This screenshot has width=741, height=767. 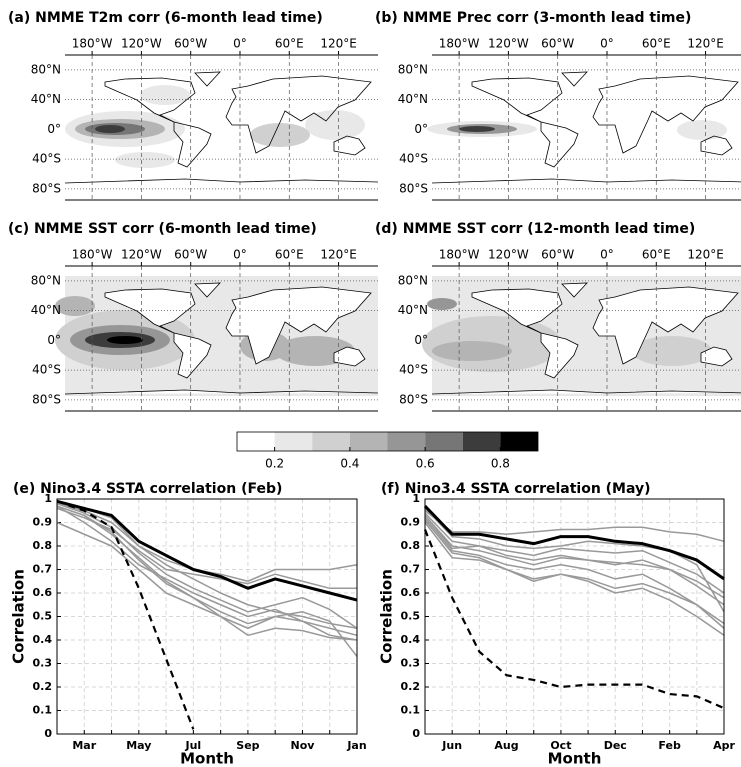 I want to click on map-title: (b) NMME Prec corr (3-month lead time), so click(x=533, y=18).